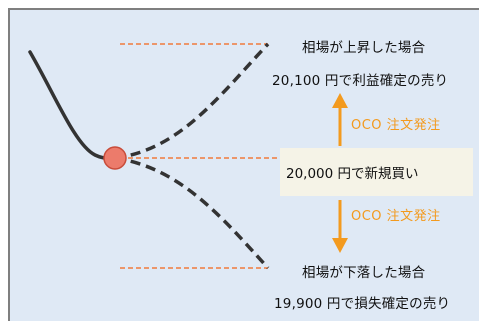 This screenshot has height=321, width=479. I want to click on price-history-curve, so click(71, 105).